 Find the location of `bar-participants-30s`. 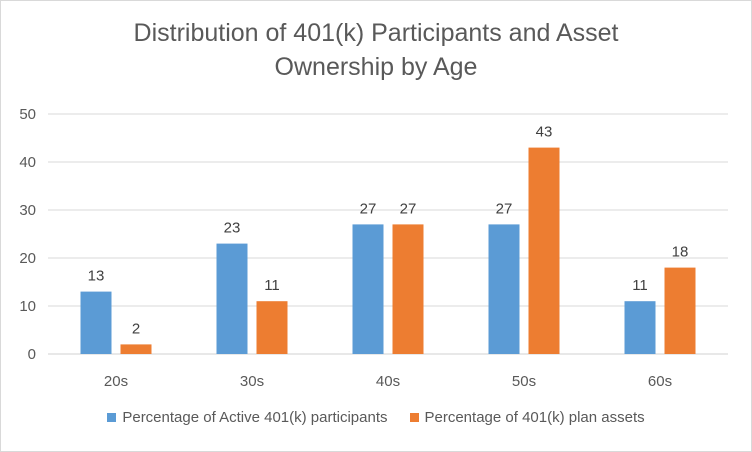

bar-participants-30s is located at coordinates (232, 298).